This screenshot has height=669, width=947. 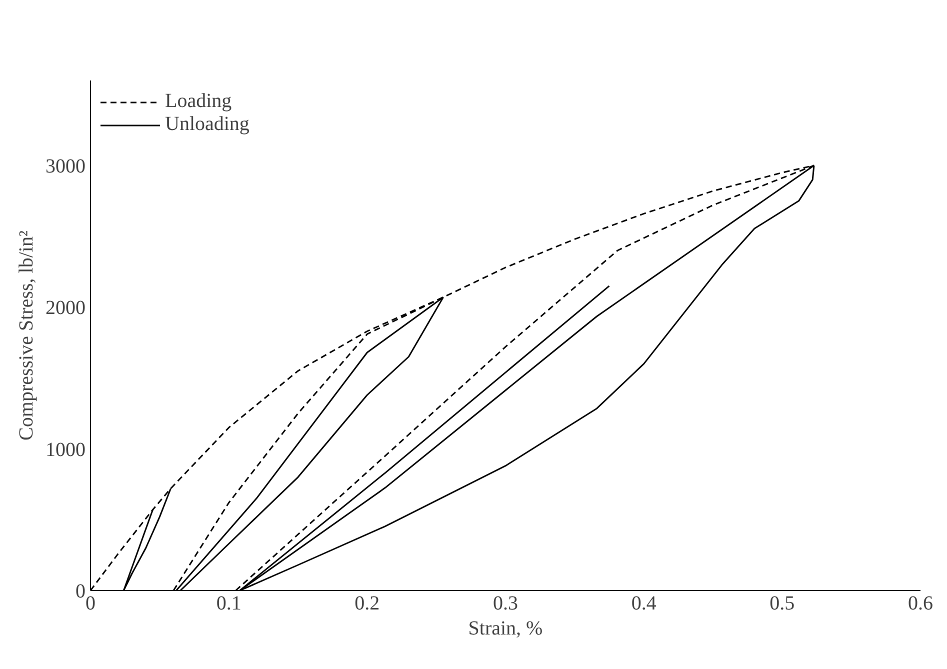 I want to click on legend-label: Unloading, so click(x=207, y=124).